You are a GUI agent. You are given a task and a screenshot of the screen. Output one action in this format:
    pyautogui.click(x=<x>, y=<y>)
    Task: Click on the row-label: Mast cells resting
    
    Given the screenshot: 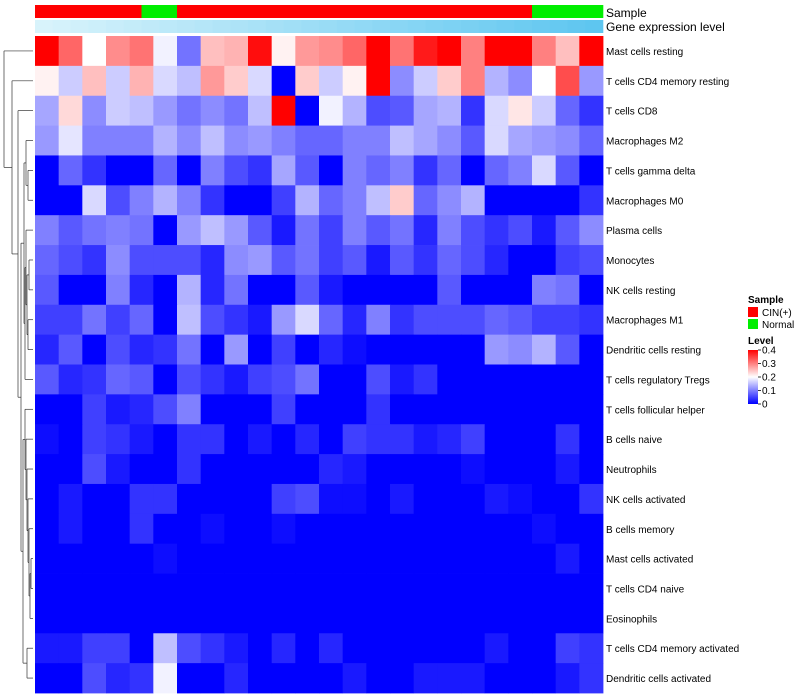 What is the action you would take?
    pyautogui.click(x=644, y=52)
    